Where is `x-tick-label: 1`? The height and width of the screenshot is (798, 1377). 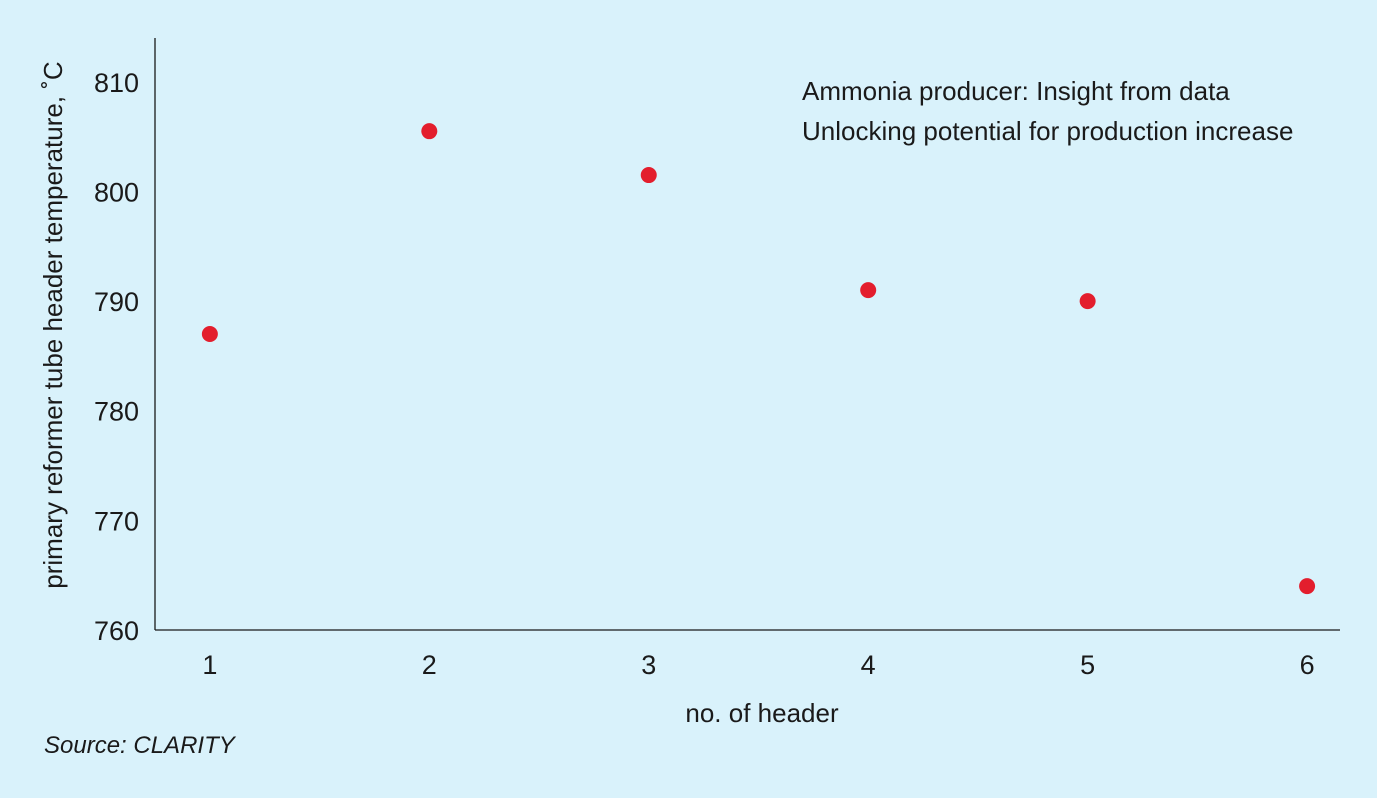 x-tick-label: 1 is located at coordinates (209, 665).